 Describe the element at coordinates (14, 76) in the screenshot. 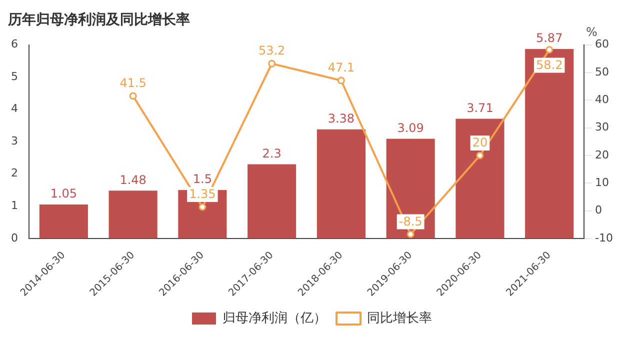

I see `y-tick-label: 5` at that location.